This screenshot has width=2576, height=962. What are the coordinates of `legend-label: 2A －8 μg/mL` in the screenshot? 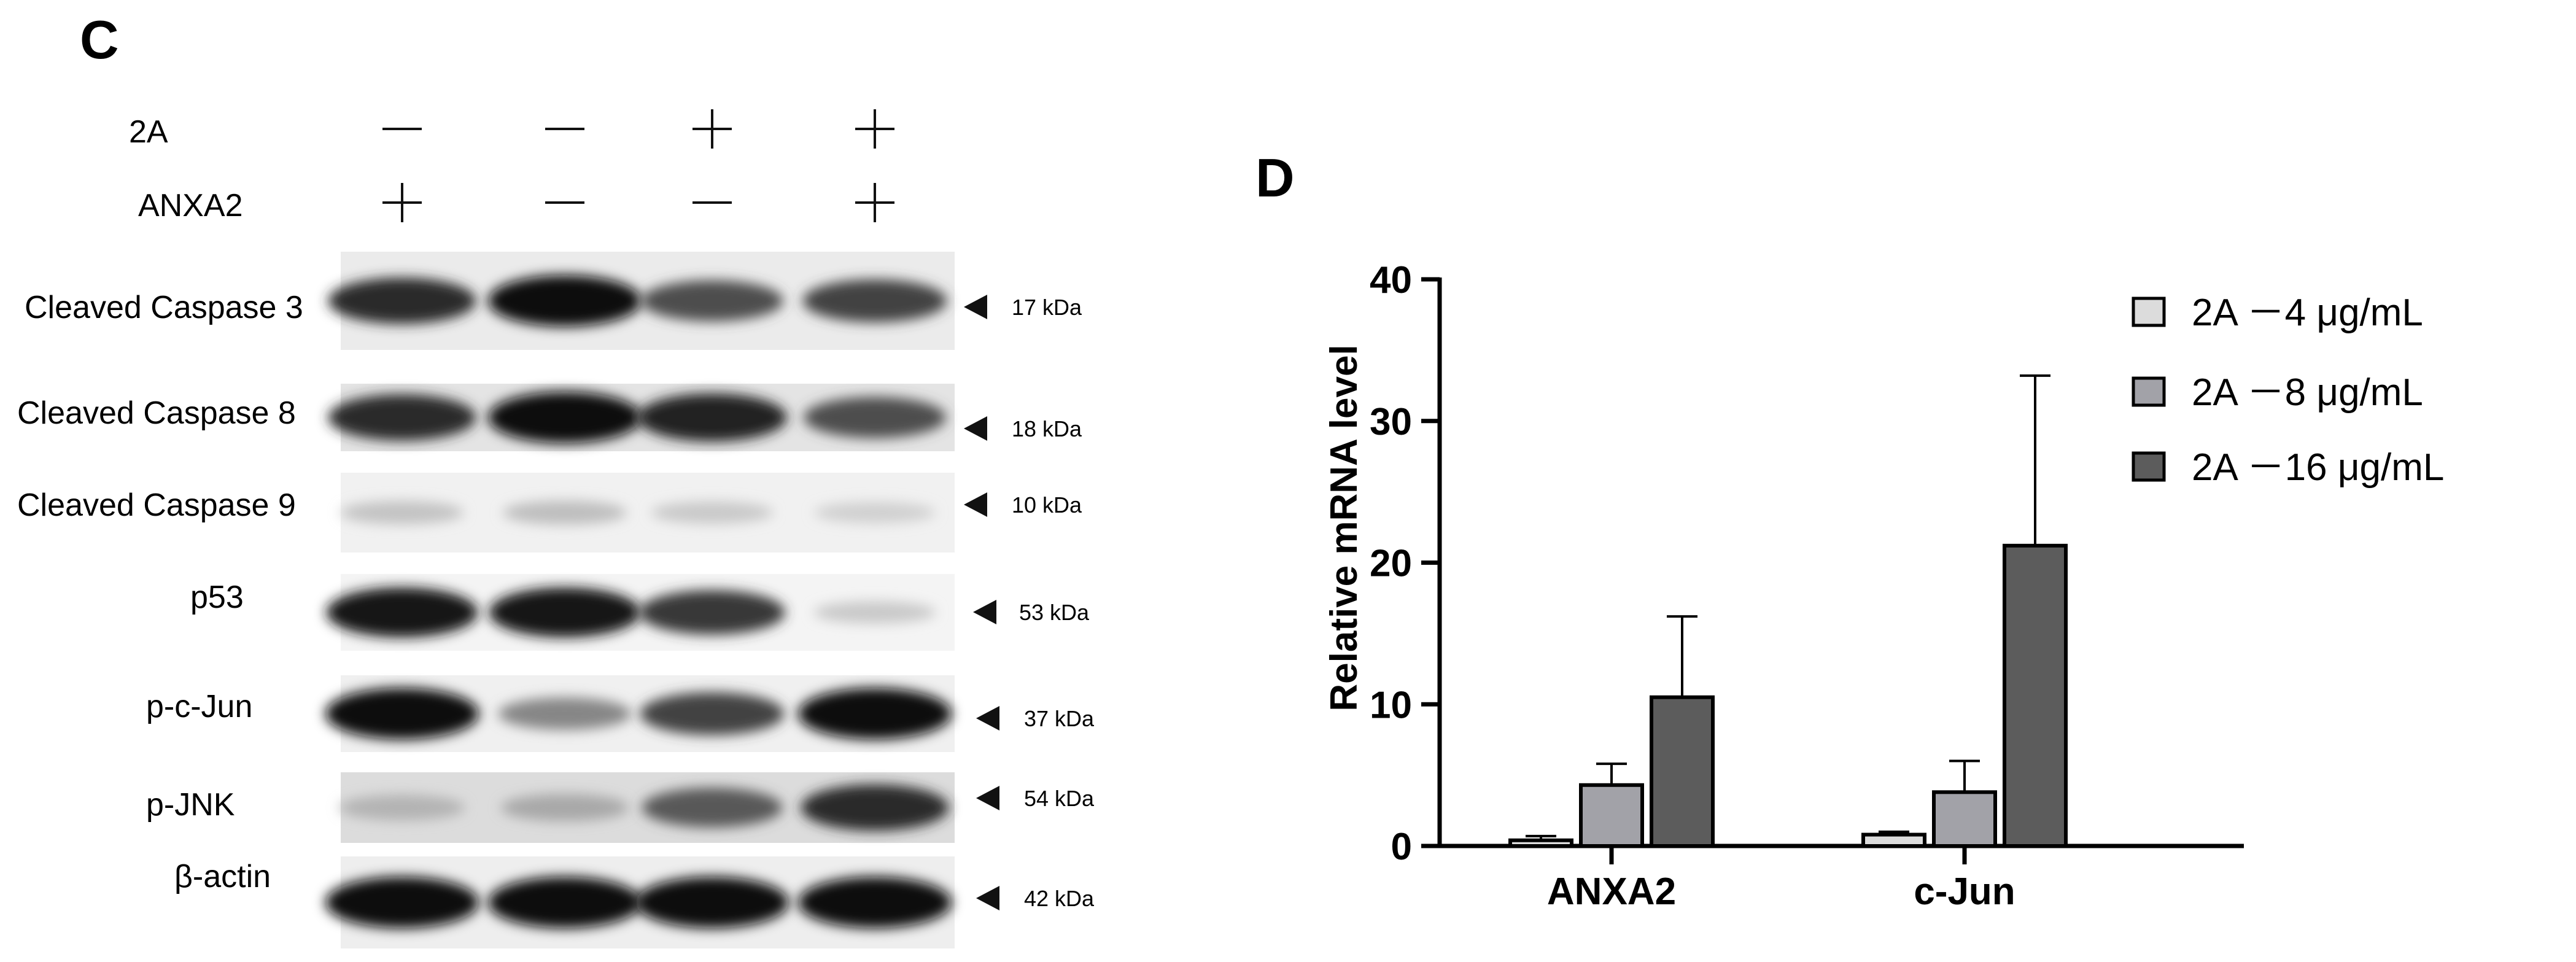 It's located at (2307, 392).